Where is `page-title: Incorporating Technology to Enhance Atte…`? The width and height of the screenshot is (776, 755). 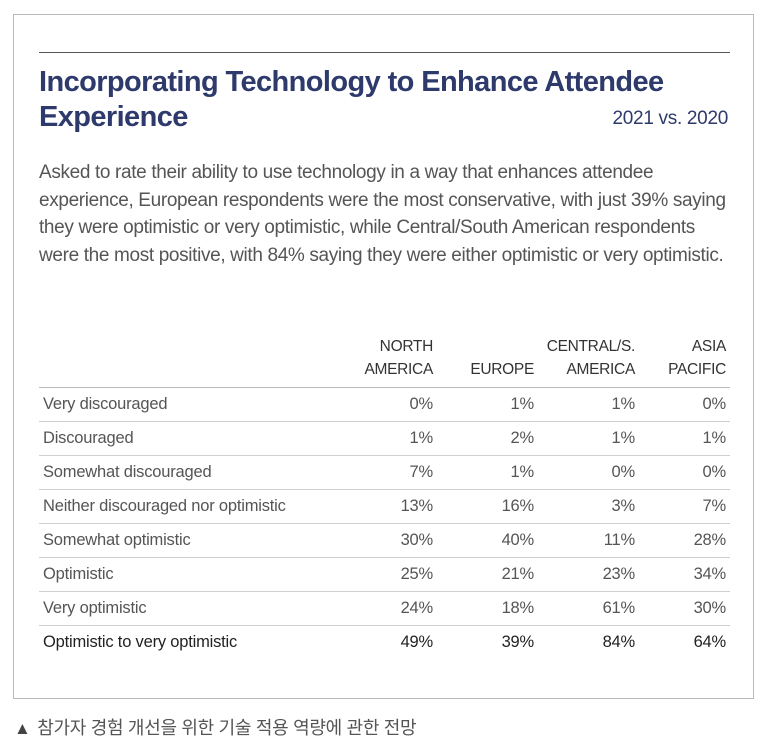 page-title: Incorporating Technology to Enhance Atte… is located at coordinates (351, 99).